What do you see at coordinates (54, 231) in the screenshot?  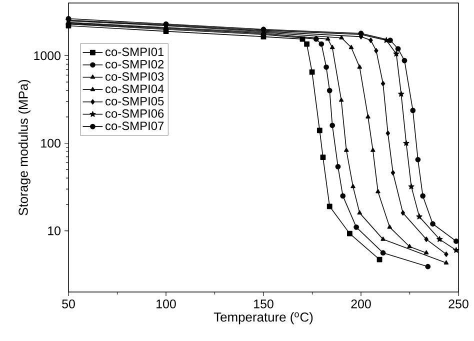 I see `y-tick-label: 10` at bounding box center [54, 231].